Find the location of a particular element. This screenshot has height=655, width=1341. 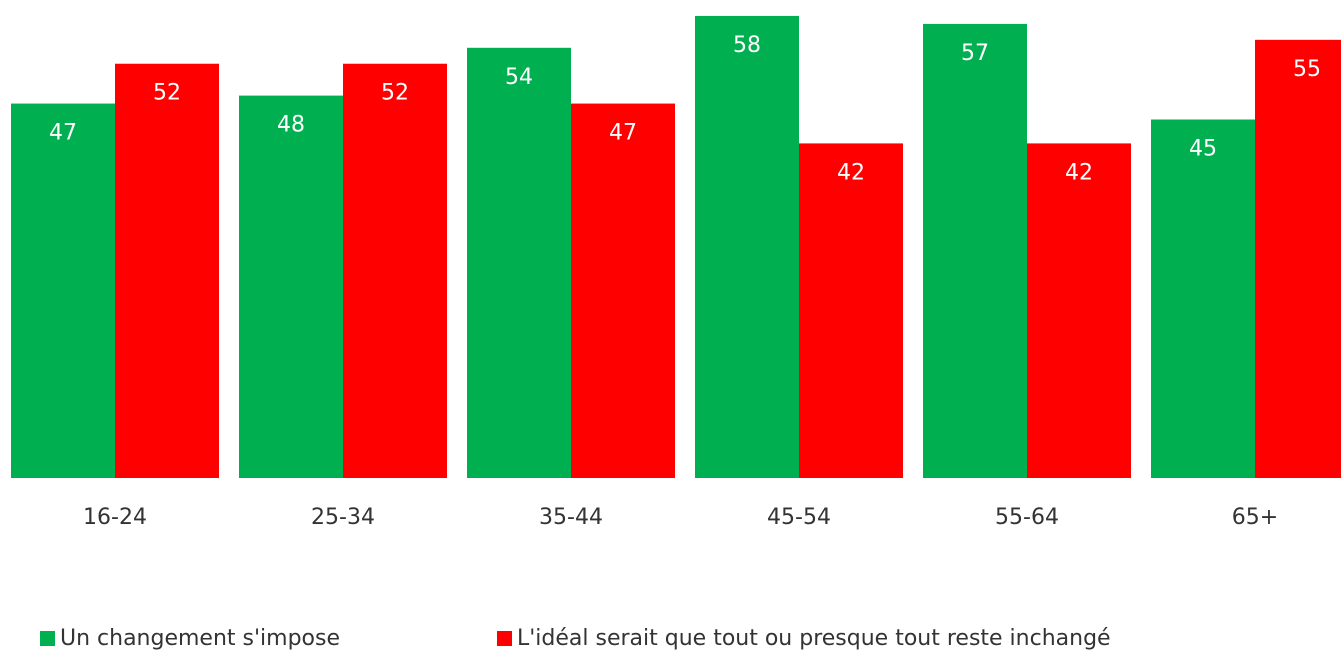

data-label: 58 is located at coordinates (747, 45).